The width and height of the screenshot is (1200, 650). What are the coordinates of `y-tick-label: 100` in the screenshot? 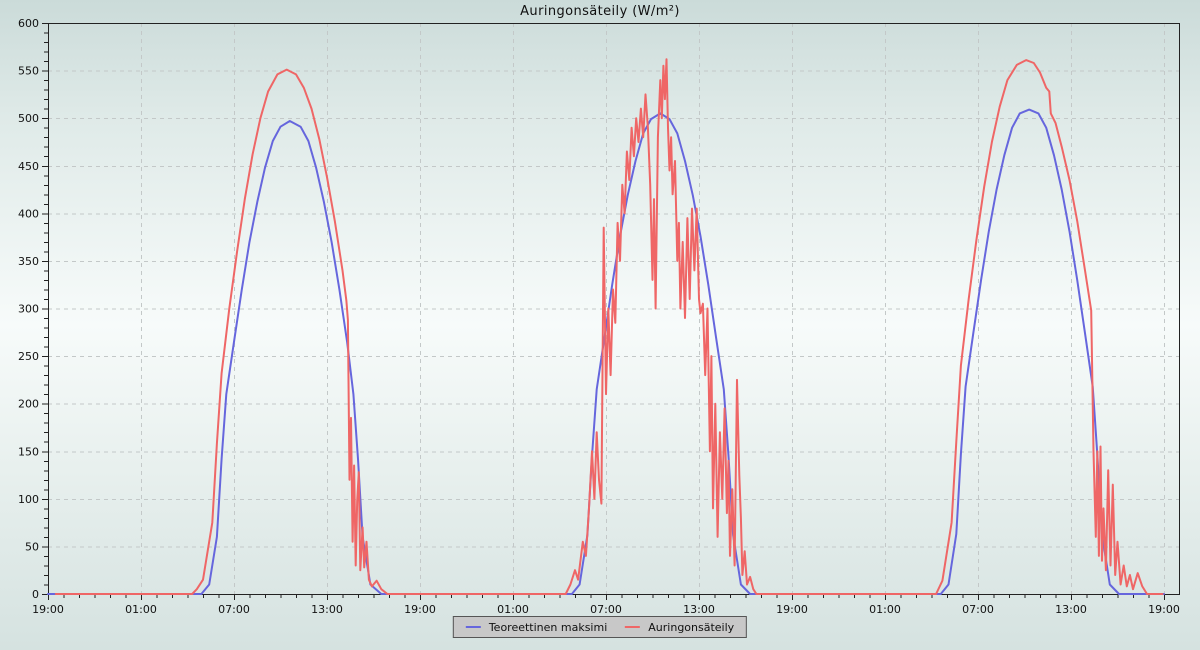 It's located at (28, 499).